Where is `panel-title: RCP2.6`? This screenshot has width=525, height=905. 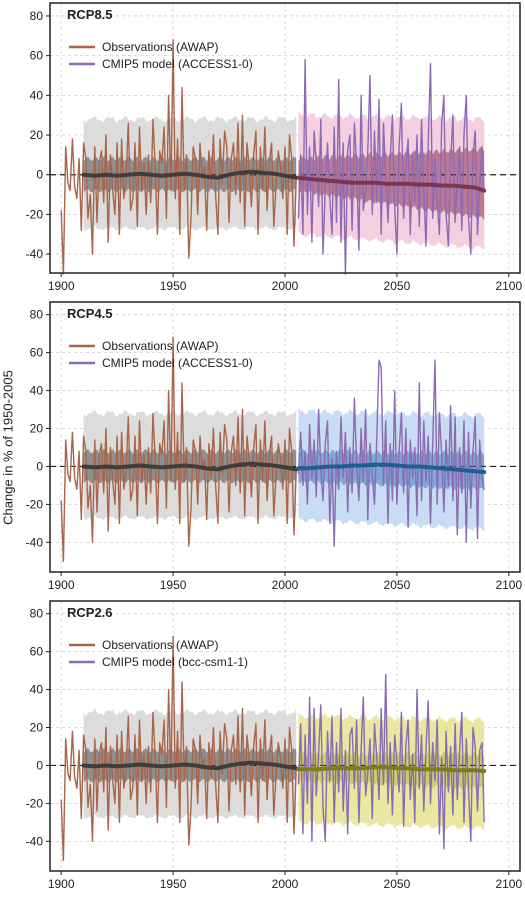 panel-title: RCP2.6 is located at coordinates (90, 612).